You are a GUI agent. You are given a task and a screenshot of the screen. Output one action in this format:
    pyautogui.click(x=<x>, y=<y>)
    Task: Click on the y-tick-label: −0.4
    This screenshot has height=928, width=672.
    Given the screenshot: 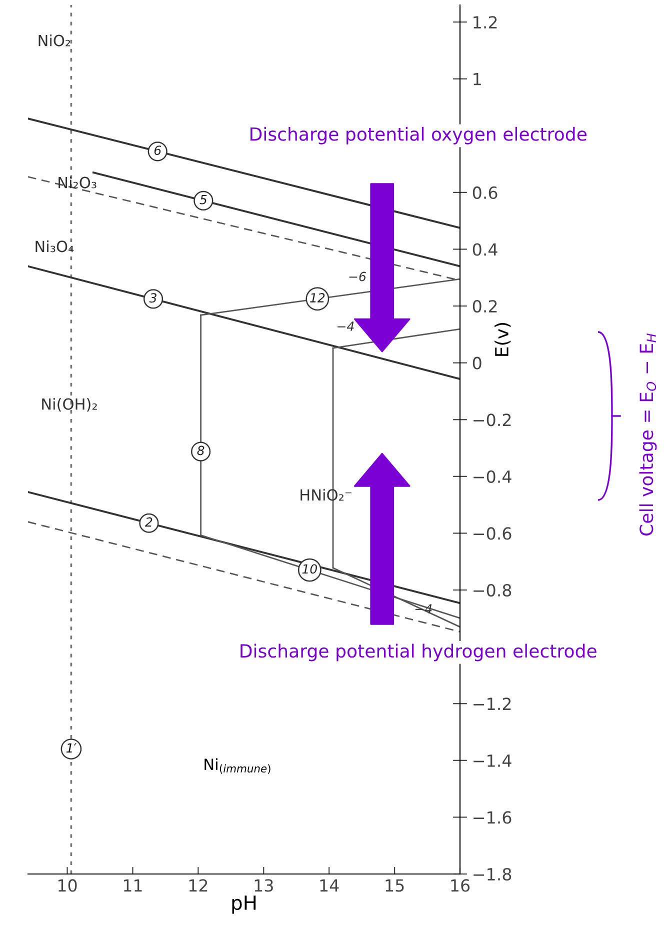 What is the action you would take?
    pyautogui.click(x=493, y=476)
    